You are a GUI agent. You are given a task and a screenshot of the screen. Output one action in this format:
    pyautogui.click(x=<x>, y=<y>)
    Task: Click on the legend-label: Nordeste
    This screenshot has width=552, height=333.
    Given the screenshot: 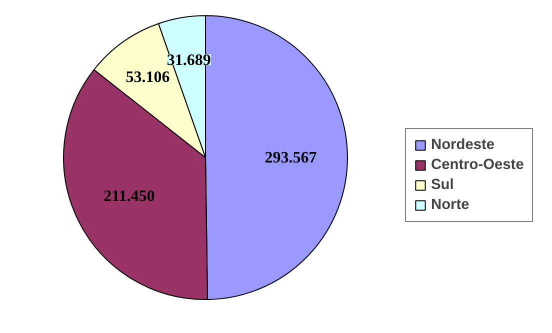 What is the action you would take?
    pyautogui.click(x=463, y=145)
    